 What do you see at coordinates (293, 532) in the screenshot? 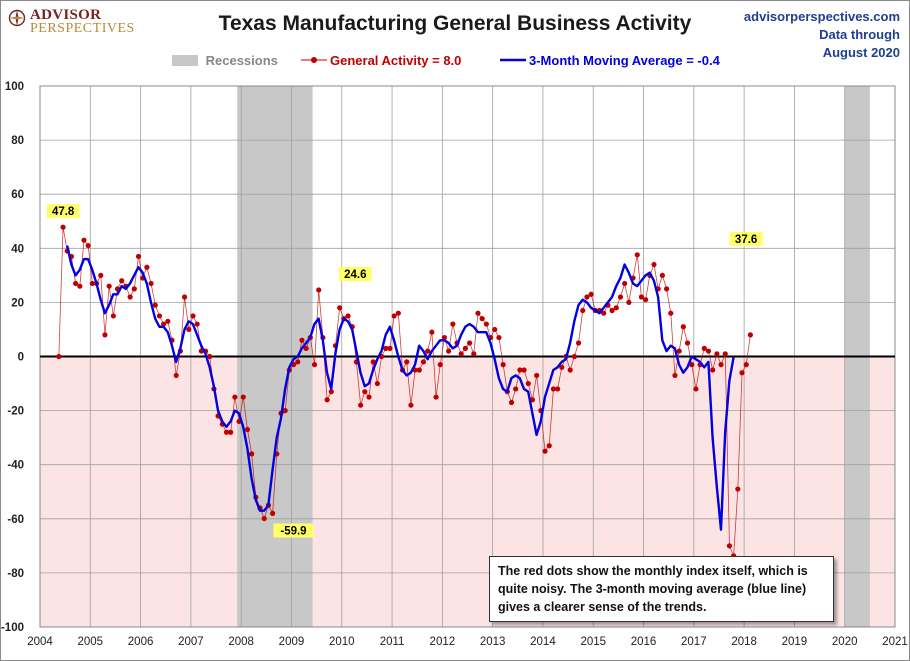
I see `annotation-label: -59.9` at bounding box center [293, 532].